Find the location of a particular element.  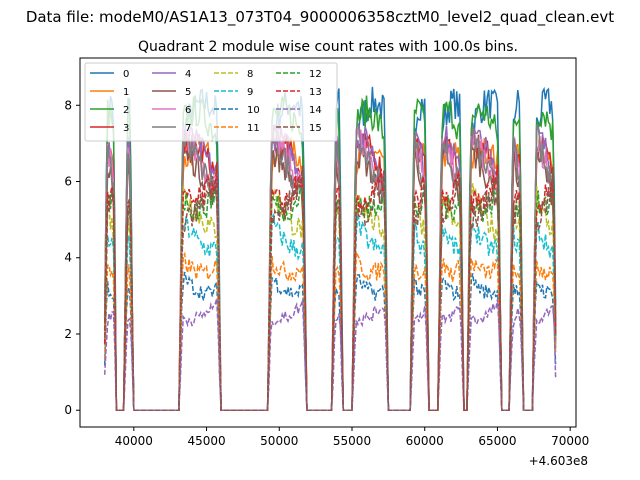

x-tick-label: 65000 is located at coordinates (497, 441).